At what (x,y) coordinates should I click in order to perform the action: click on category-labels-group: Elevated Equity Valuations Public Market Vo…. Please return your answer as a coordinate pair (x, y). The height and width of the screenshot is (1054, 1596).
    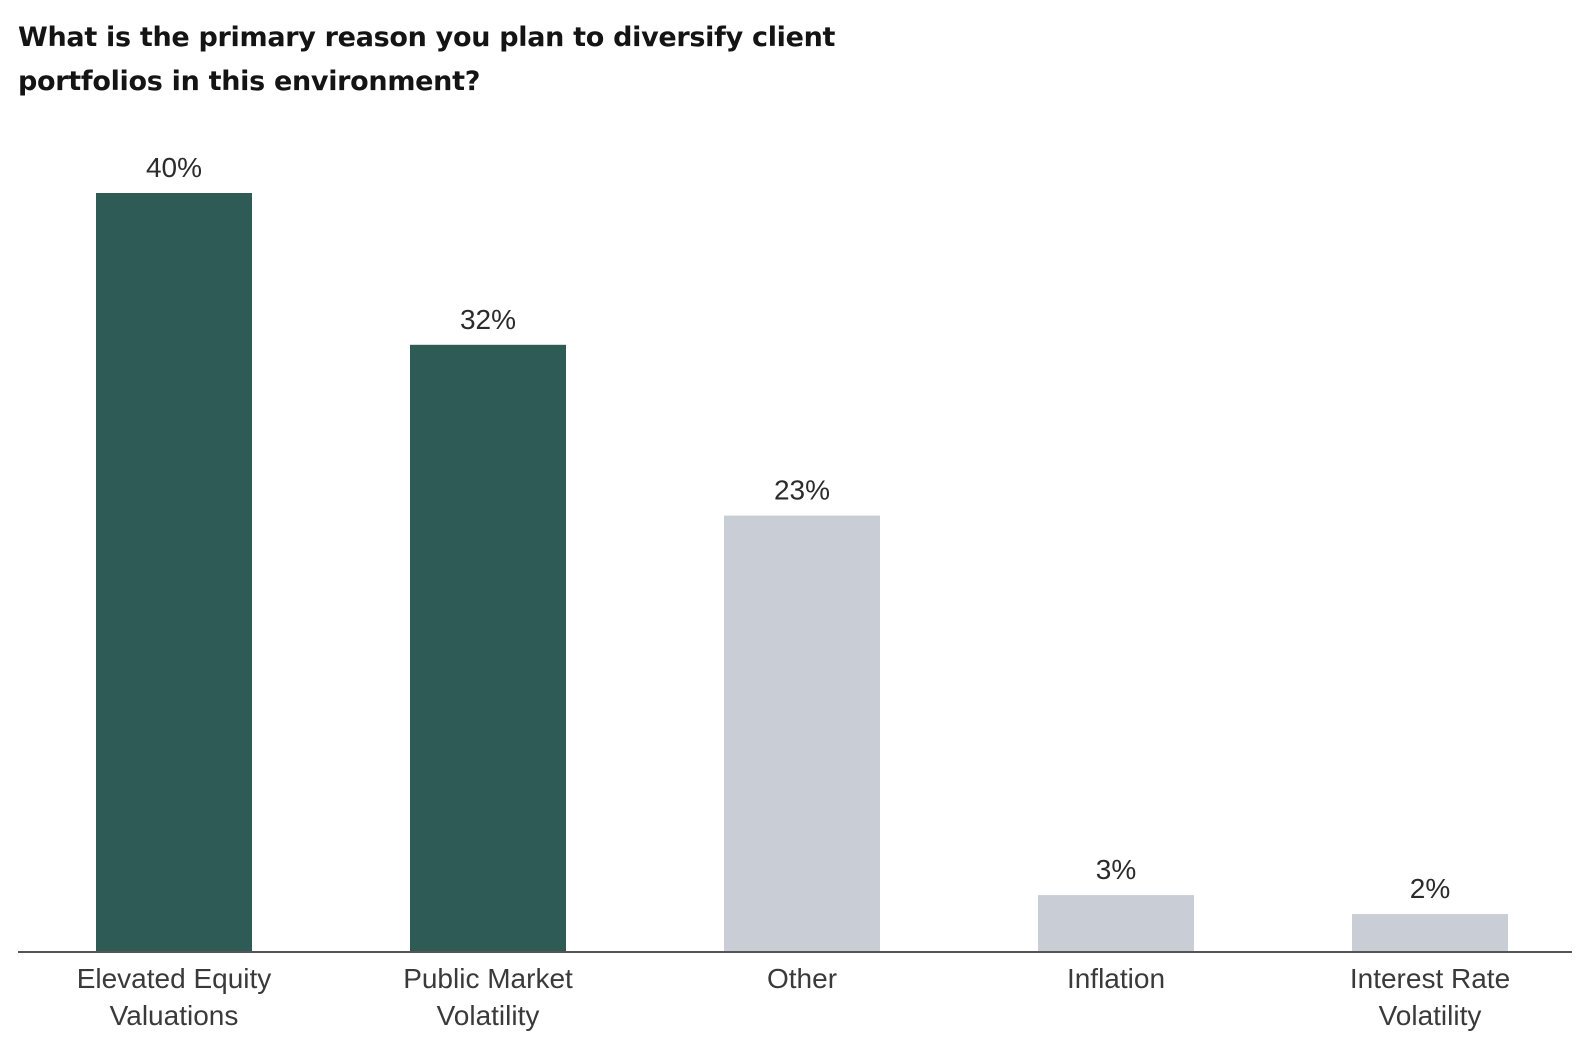
    Looking at the image, I should click on (793, 997).